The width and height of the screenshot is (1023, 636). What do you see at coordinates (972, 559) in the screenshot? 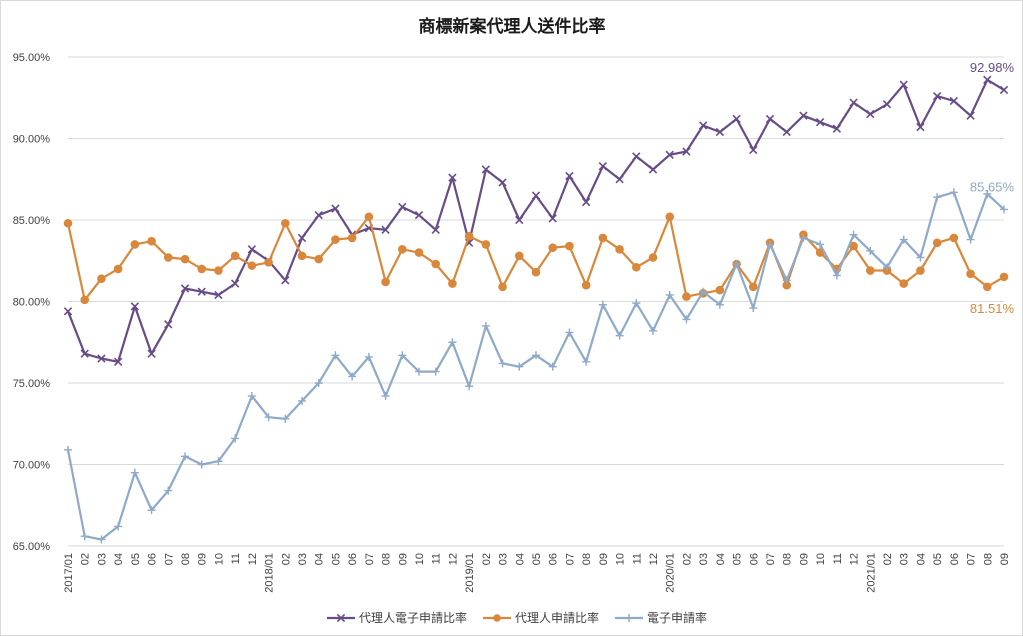
I see `x-tick-label: 07` at bounding box center [972, 559].